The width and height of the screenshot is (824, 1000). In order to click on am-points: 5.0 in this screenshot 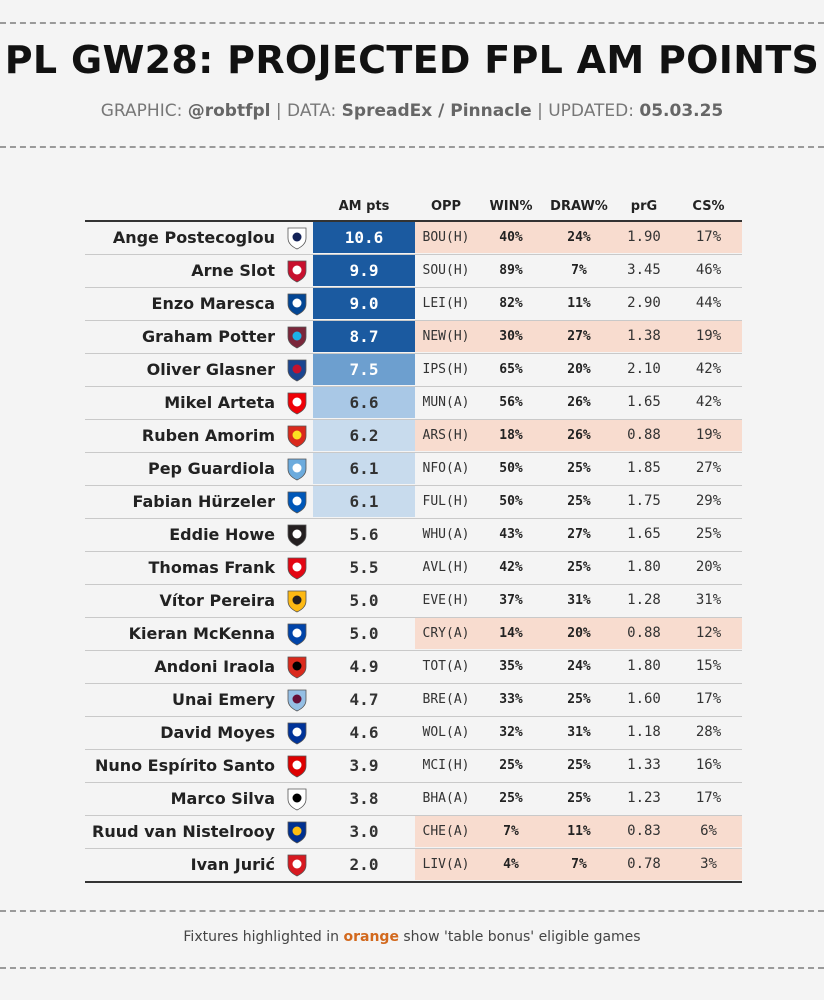, I will do `click(364, 633)`.